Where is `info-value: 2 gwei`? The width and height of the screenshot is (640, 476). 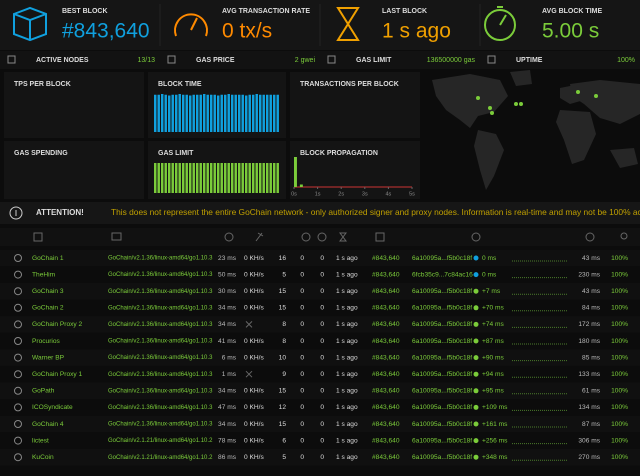 info-value: 2 gwei is located at coordinates (305, 60).